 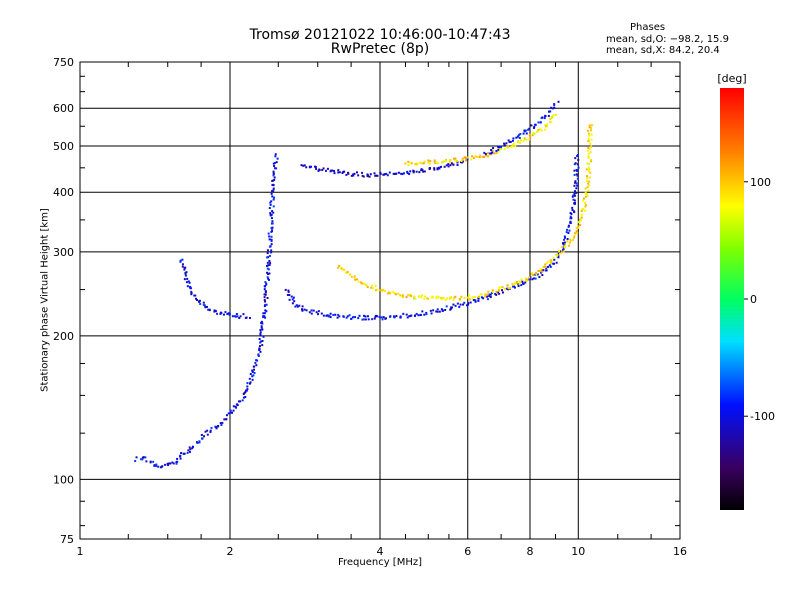 I want to click on x-tick-label: 4, so click(x=380, y=551).